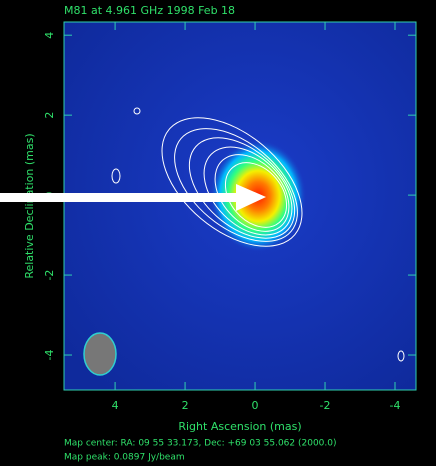 The image size is (436, 466). Describe the element at coordinates (124, 458) in the screenshot. I see `annotation: Map peak: 0.0897 Jy/beam` at that location.